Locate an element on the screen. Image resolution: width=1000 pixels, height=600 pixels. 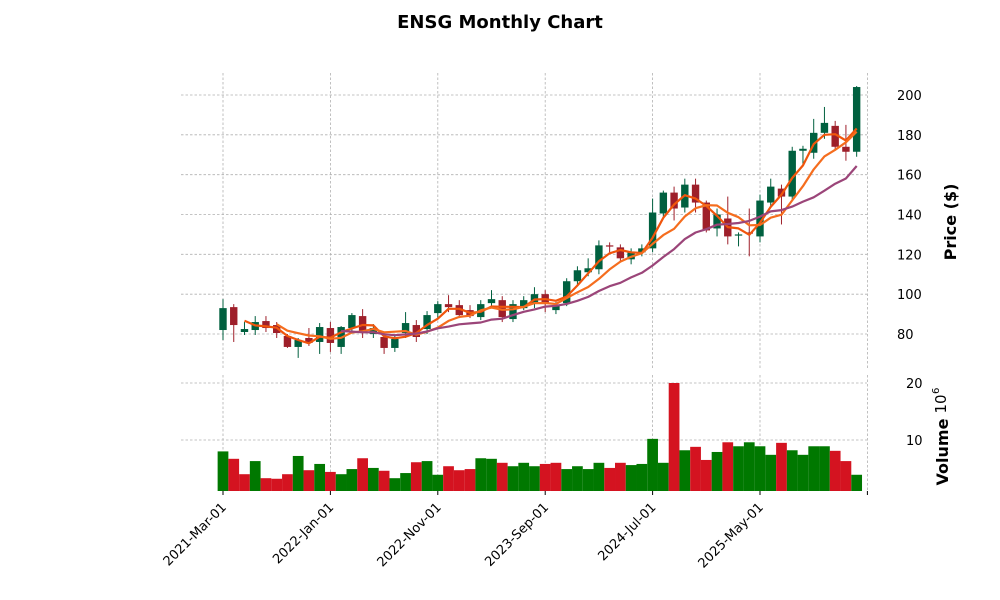
moving-average-12-line is located at coordinates (599, 251).